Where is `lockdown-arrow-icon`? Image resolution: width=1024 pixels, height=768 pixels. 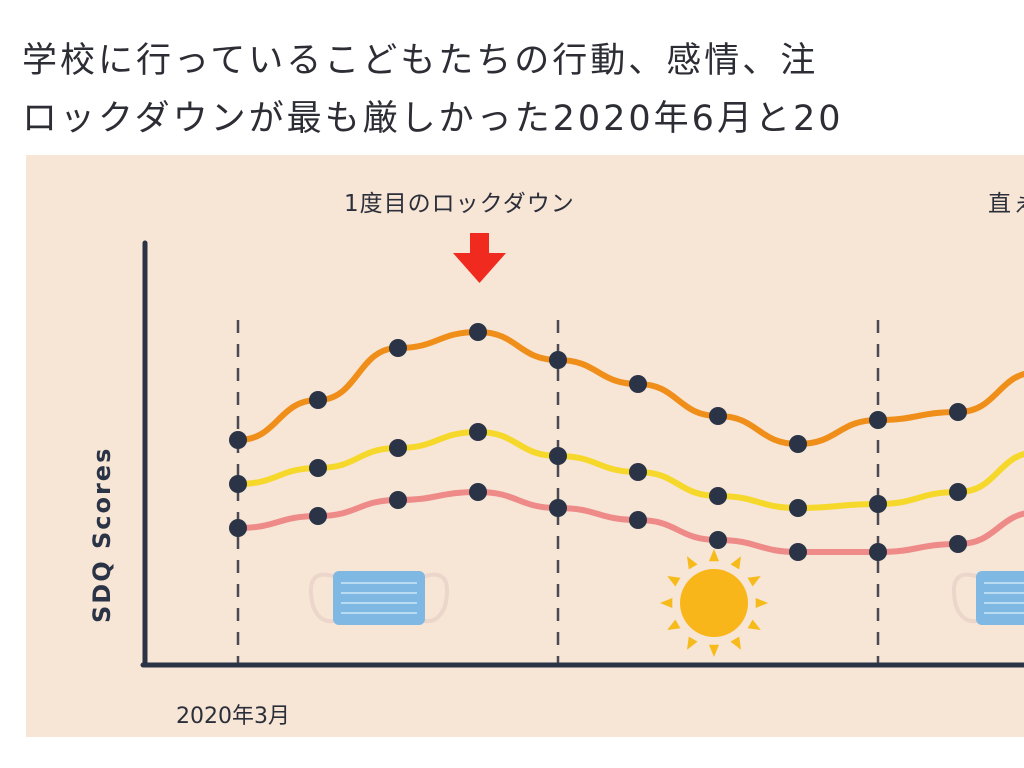 lockdown-arrow-icon is located at coordinates (479, 258).